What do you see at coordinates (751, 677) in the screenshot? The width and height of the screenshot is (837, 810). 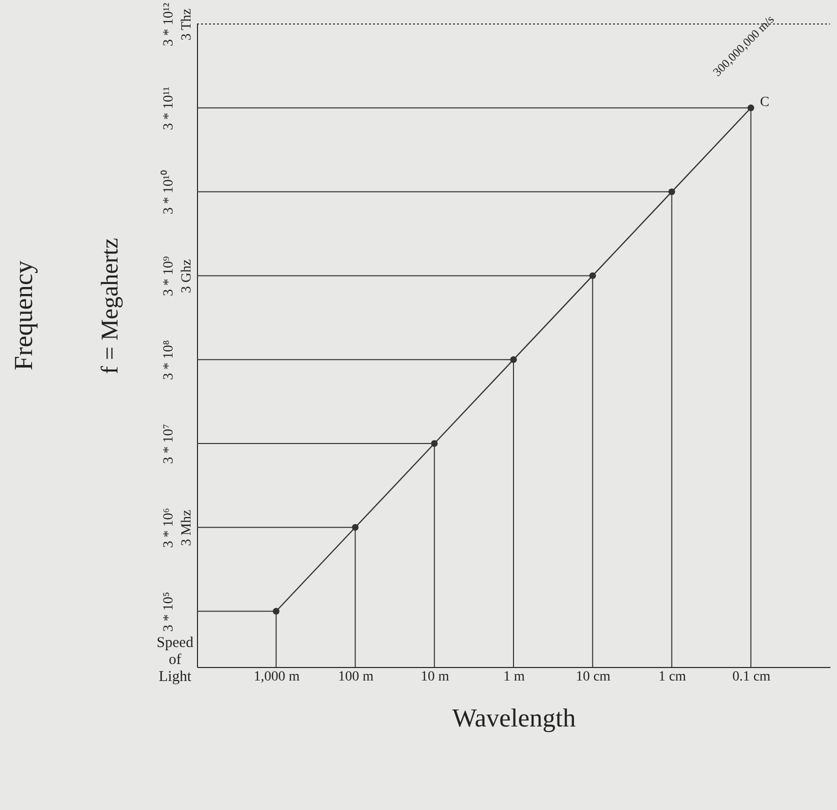 I see `x-tick-label: 0.1 cm` at bounding box center [751, 677].